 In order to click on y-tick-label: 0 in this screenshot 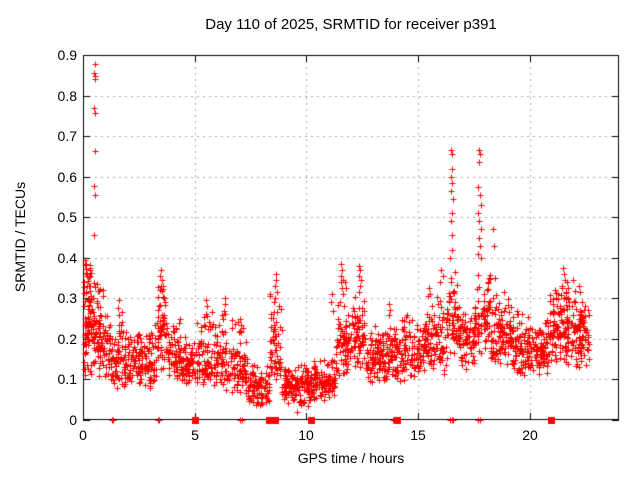, I will do `click(73, 420)`.